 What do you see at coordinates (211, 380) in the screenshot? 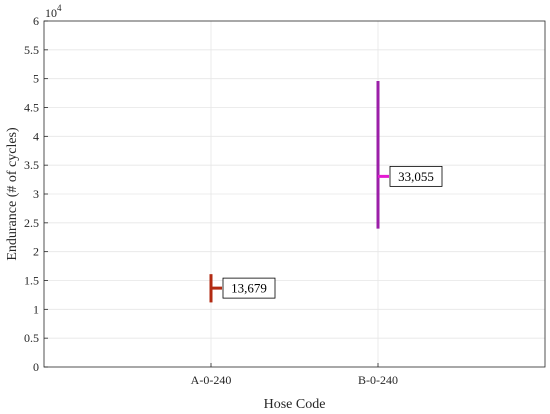
I see `x-tick-label: A-0-240` at bounding box center [211, 380].